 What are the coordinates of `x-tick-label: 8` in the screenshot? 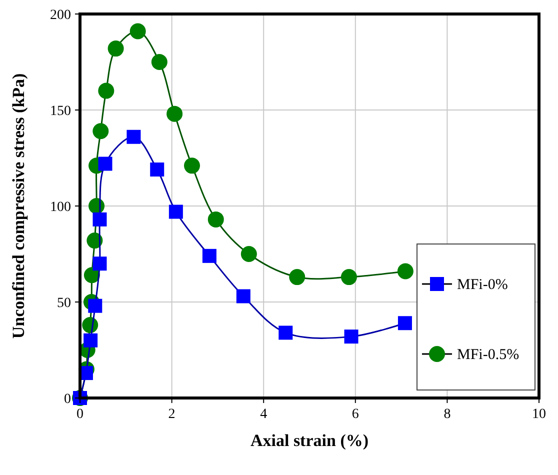 It's located at (447, 414).